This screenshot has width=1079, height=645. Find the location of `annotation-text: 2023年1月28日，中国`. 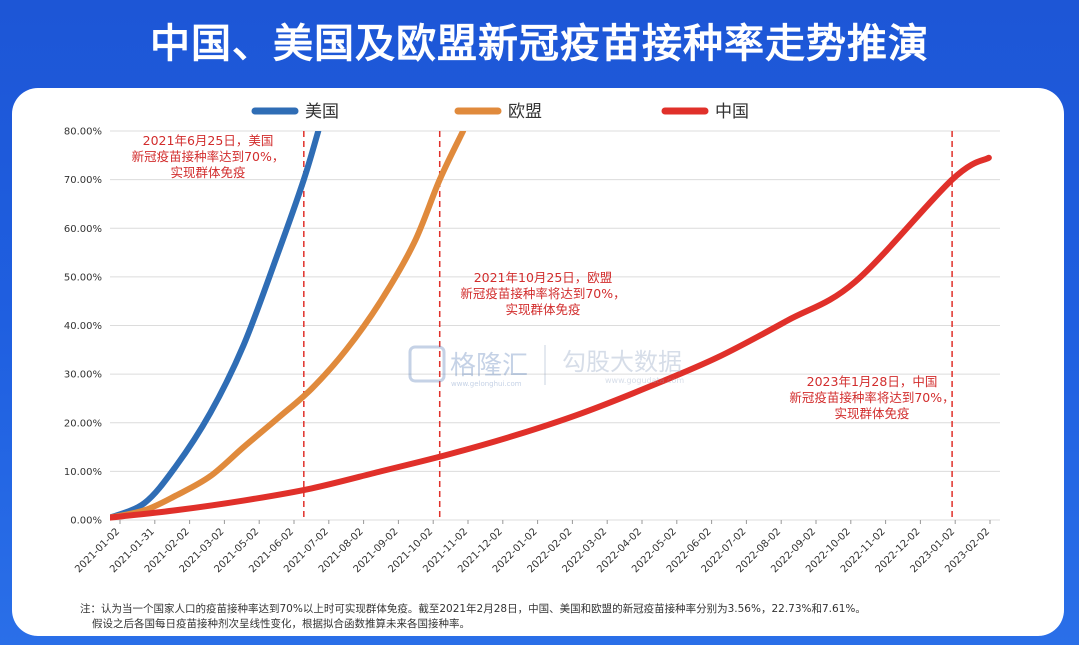

annotation-text: 2023年1月28日，中国 is located at coordinates (872, 381).